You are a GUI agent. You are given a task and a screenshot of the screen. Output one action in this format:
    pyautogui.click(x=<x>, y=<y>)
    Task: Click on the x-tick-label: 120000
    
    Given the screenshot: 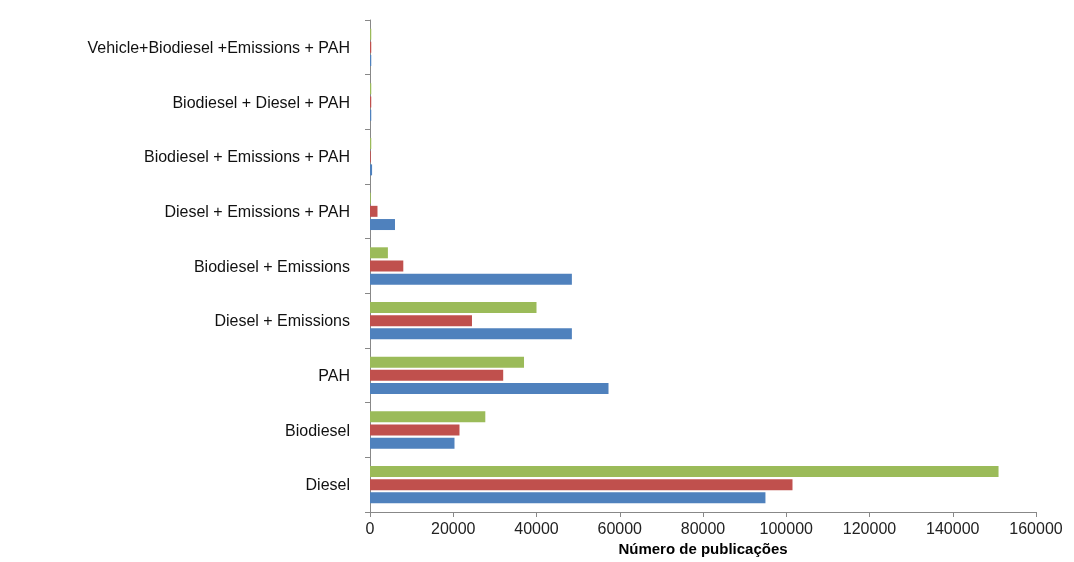 What is the action you would take?
    pyautogui.click(x=869, y=528)
    